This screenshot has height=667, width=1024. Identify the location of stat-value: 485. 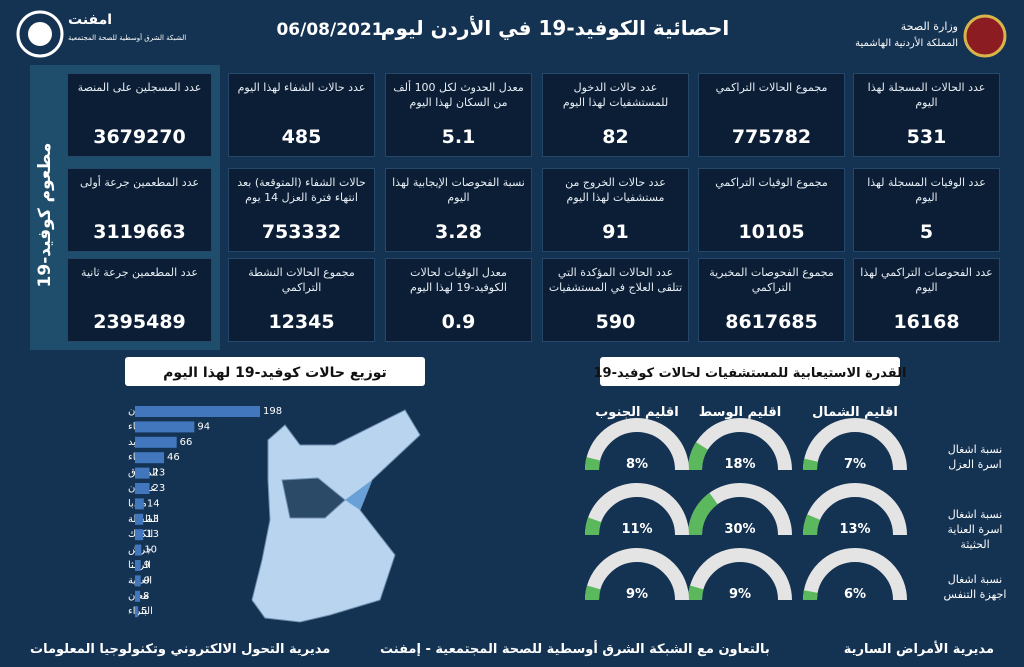
(301, 137).